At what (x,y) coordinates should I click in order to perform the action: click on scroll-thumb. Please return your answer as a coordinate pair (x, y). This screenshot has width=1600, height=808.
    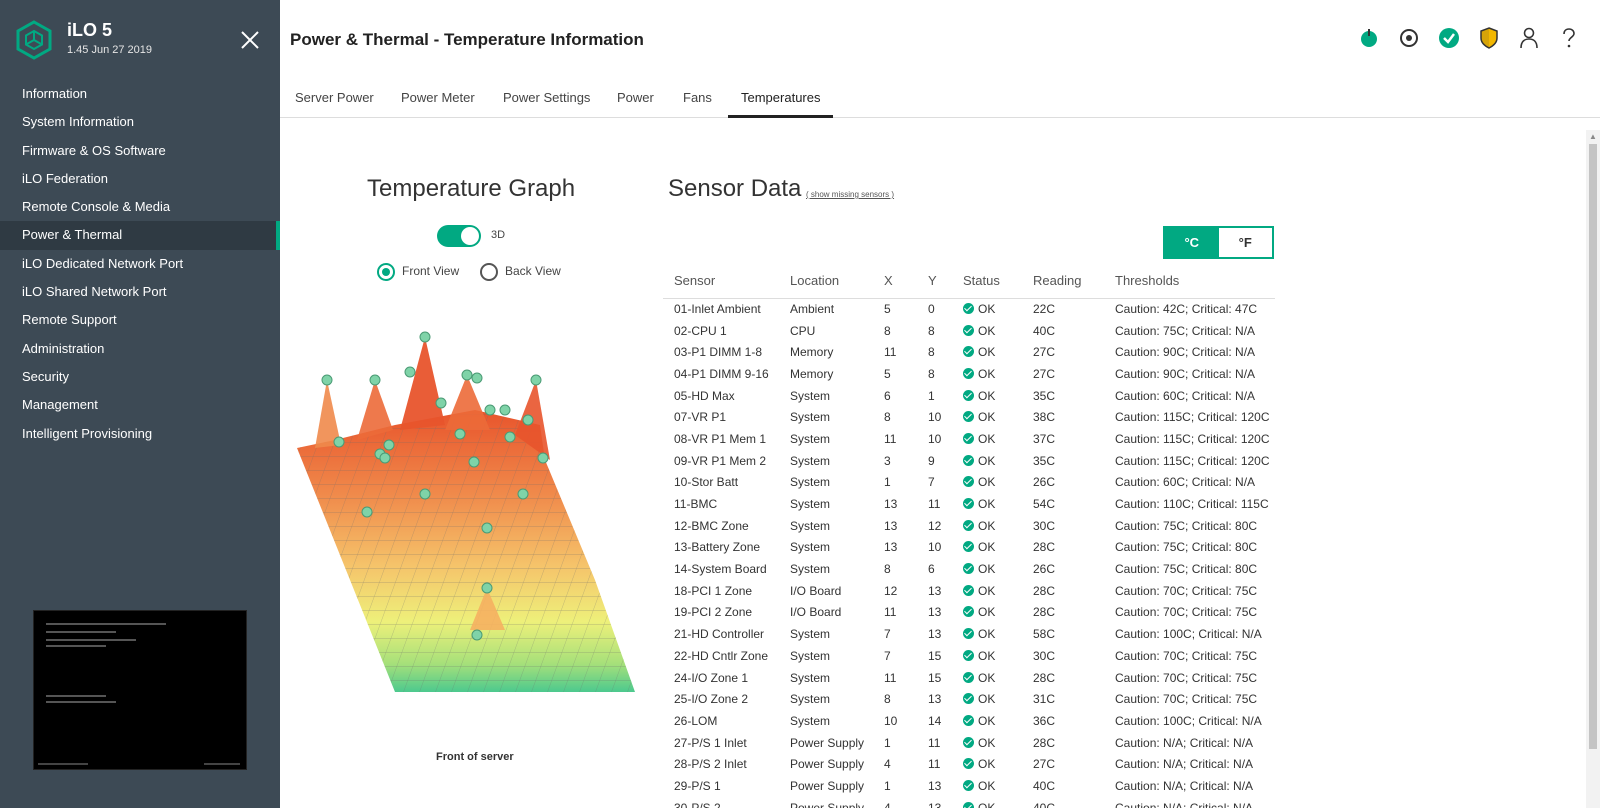
    Looking at the image, I should click on (1593, 446).